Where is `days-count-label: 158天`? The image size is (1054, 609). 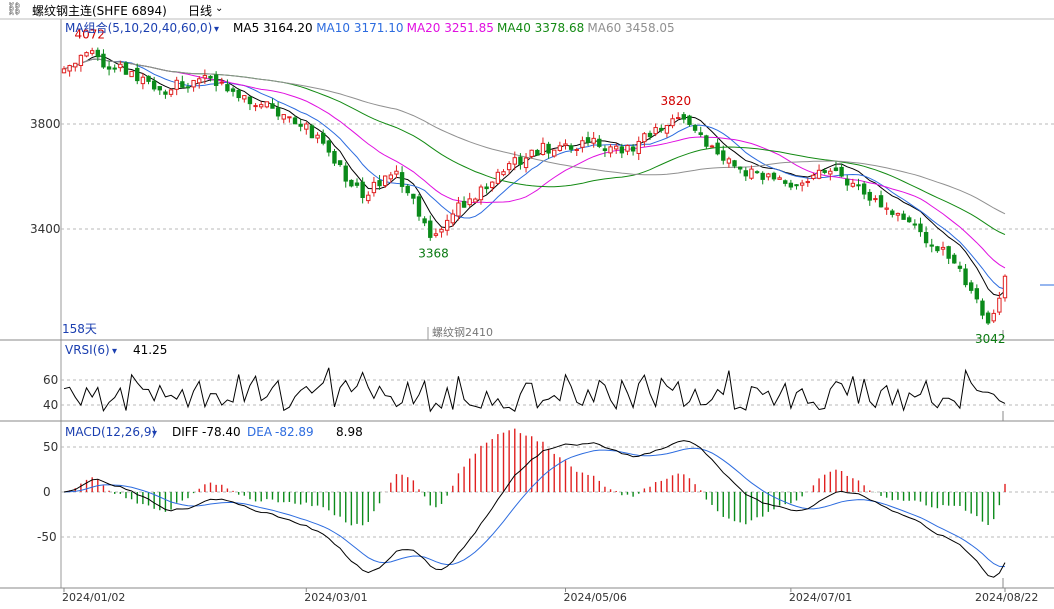
days-count-label: 158天 is located at coordinates (79, 329).